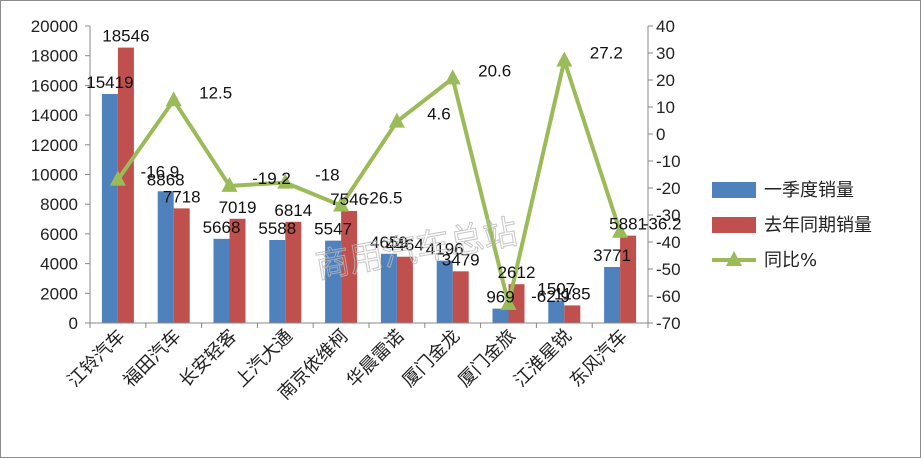  Describe the element at coordinates (54, 56) in the screenshot. I see `left-tick-label: 18000` at that location.